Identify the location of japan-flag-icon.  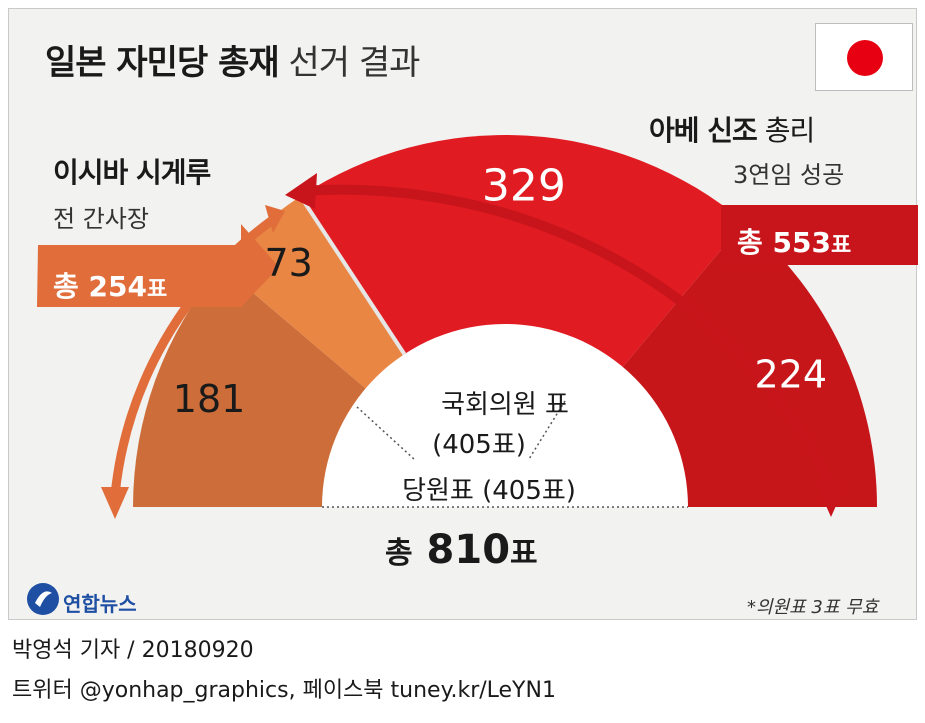
(864, 57).